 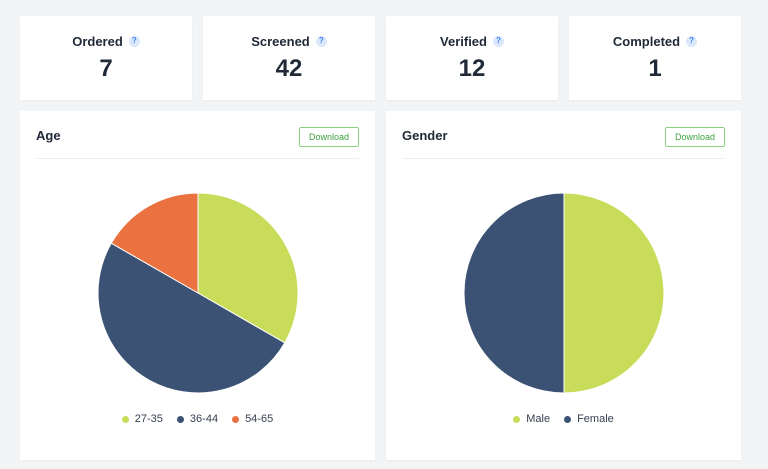 What do you see at coordinates (148, 419) in the screenshot?
I see `legend-label: 27-35` at bounding box center [148, 419].